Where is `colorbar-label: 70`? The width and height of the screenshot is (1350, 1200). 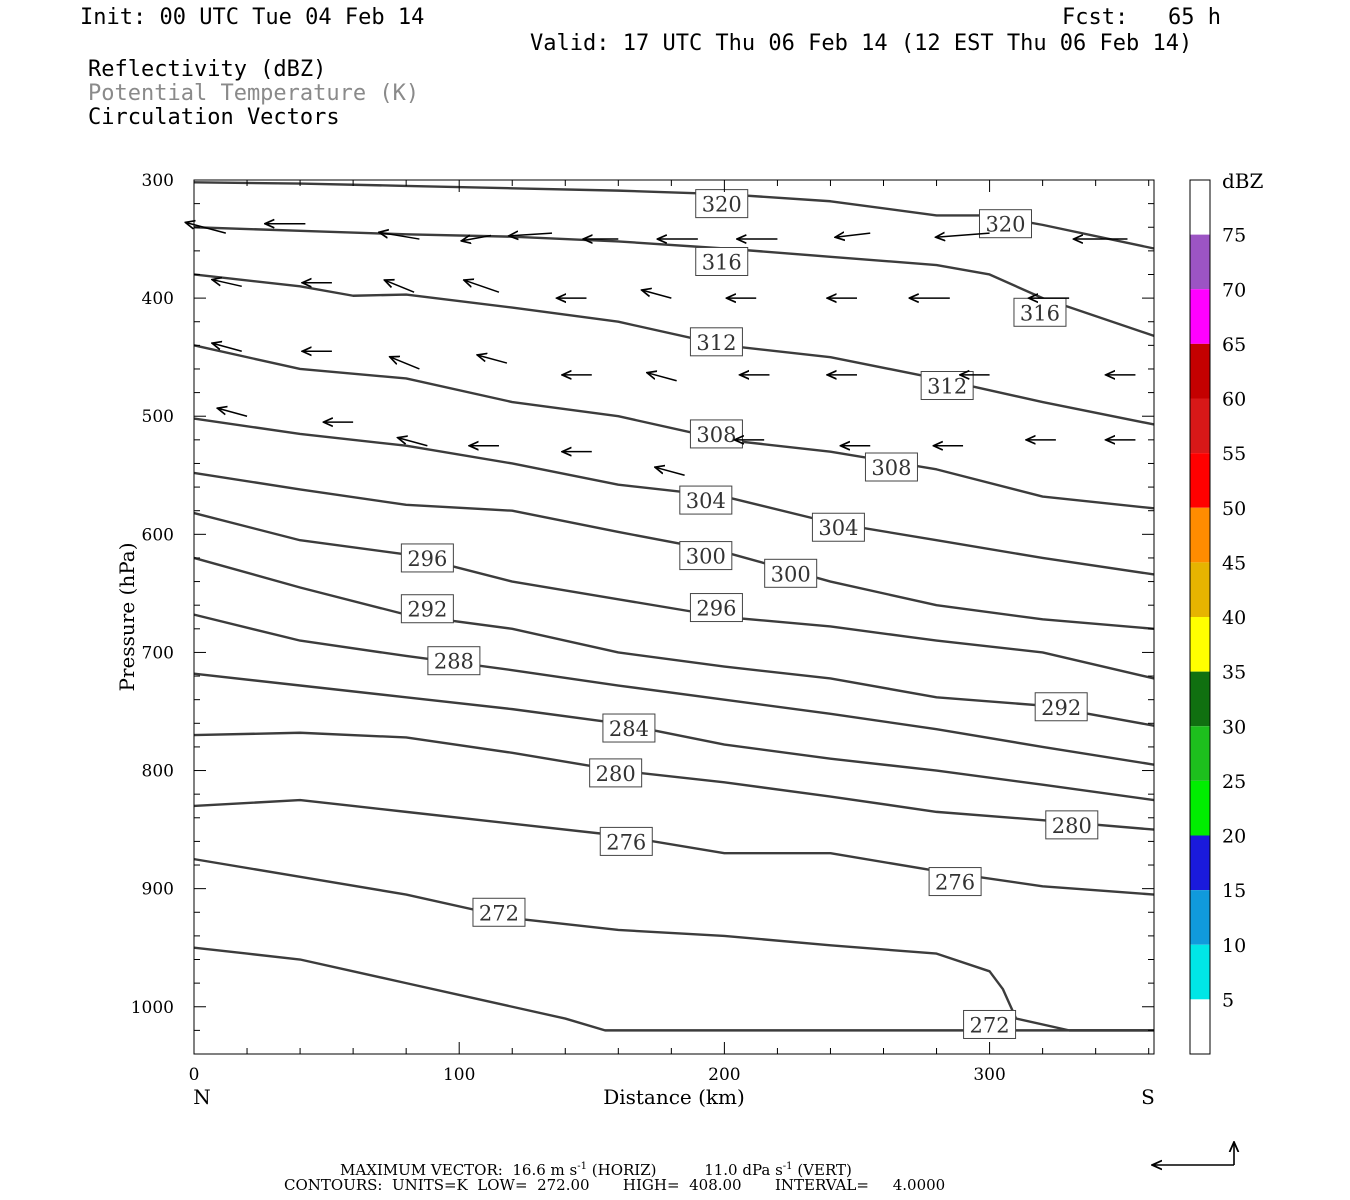 colorbar-label: 70 is located at coordinates (1234, 290).